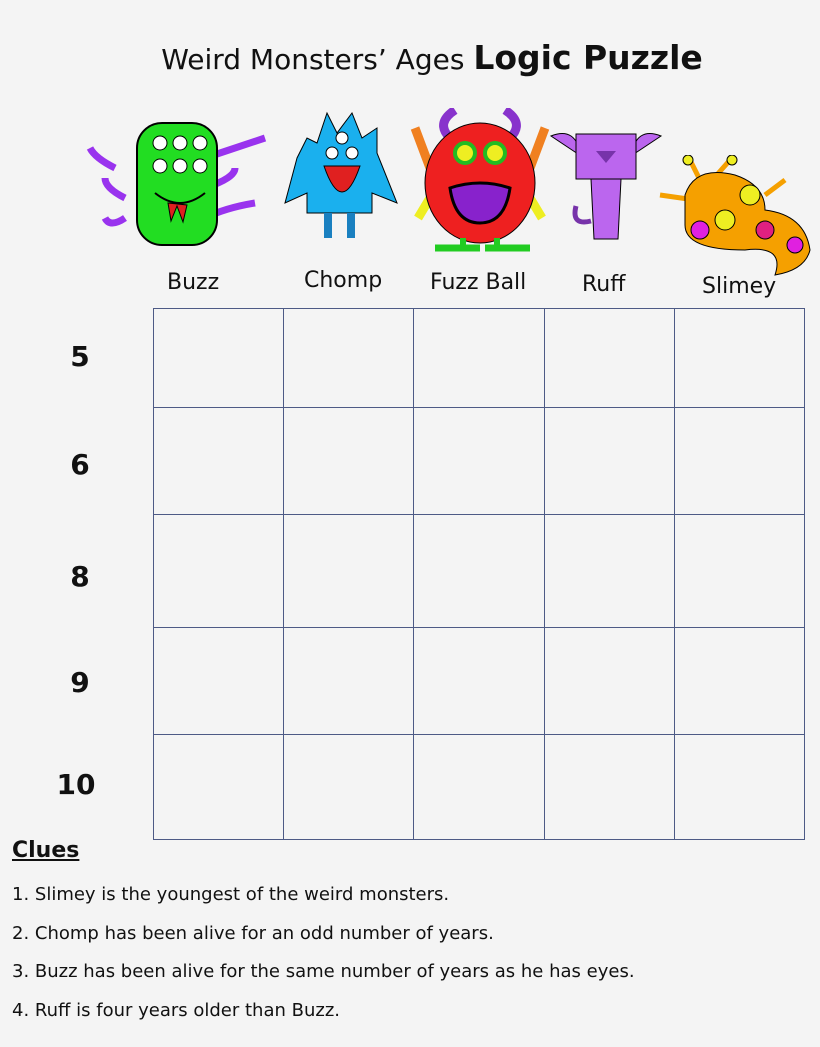  Describe the element at coordinates (80, 576) in the screenshot. I see `row-label-age: 8` at that location.